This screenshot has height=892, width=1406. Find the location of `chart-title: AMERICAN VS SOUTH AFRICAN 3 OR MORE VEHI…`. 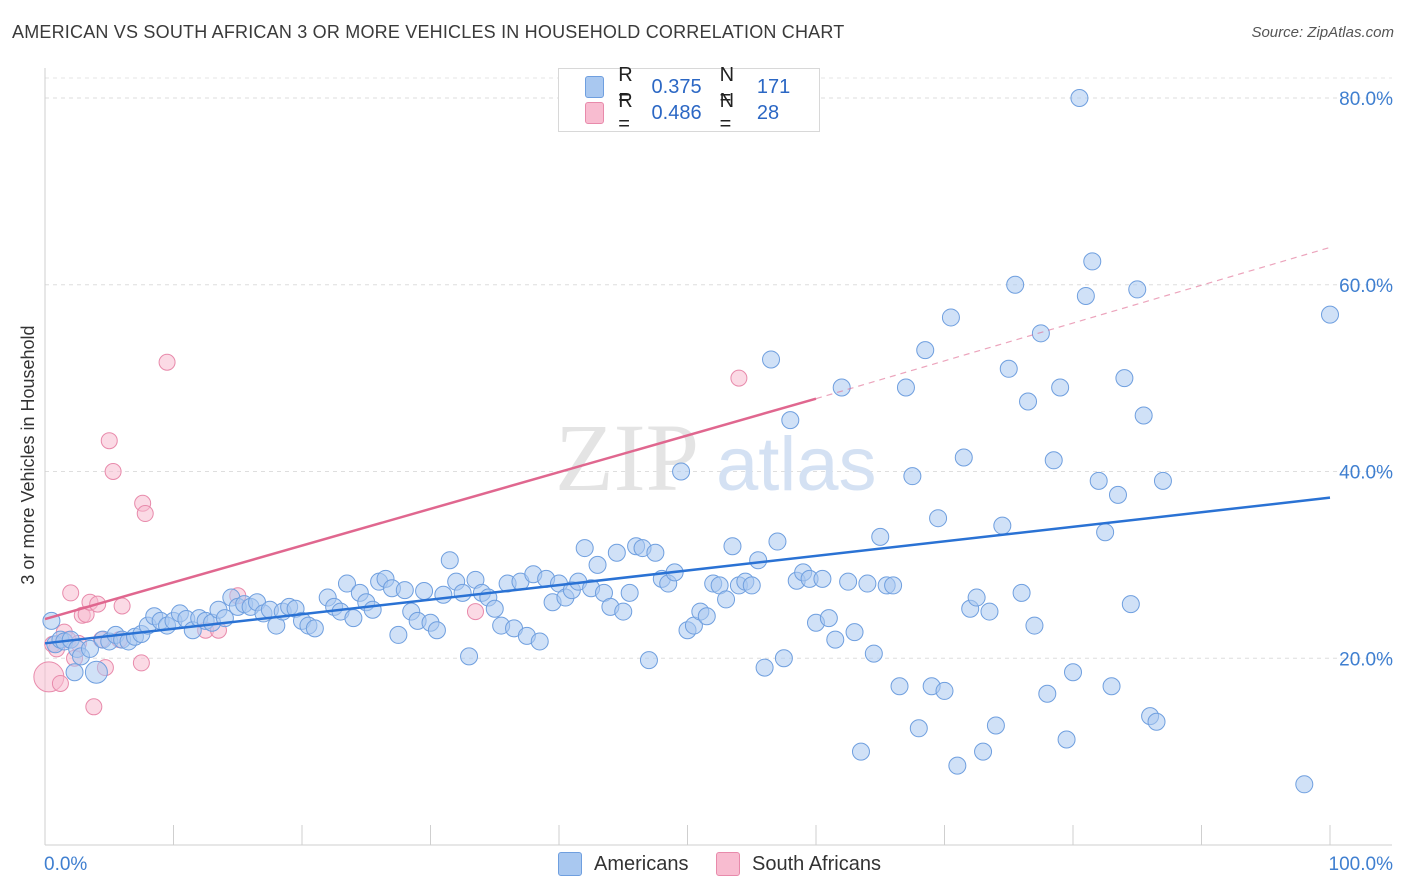

chart-title: AMERICAN VS SOUTH AFRICAN 3 OR MORE VEHI… is located at coordinates (428, 32).